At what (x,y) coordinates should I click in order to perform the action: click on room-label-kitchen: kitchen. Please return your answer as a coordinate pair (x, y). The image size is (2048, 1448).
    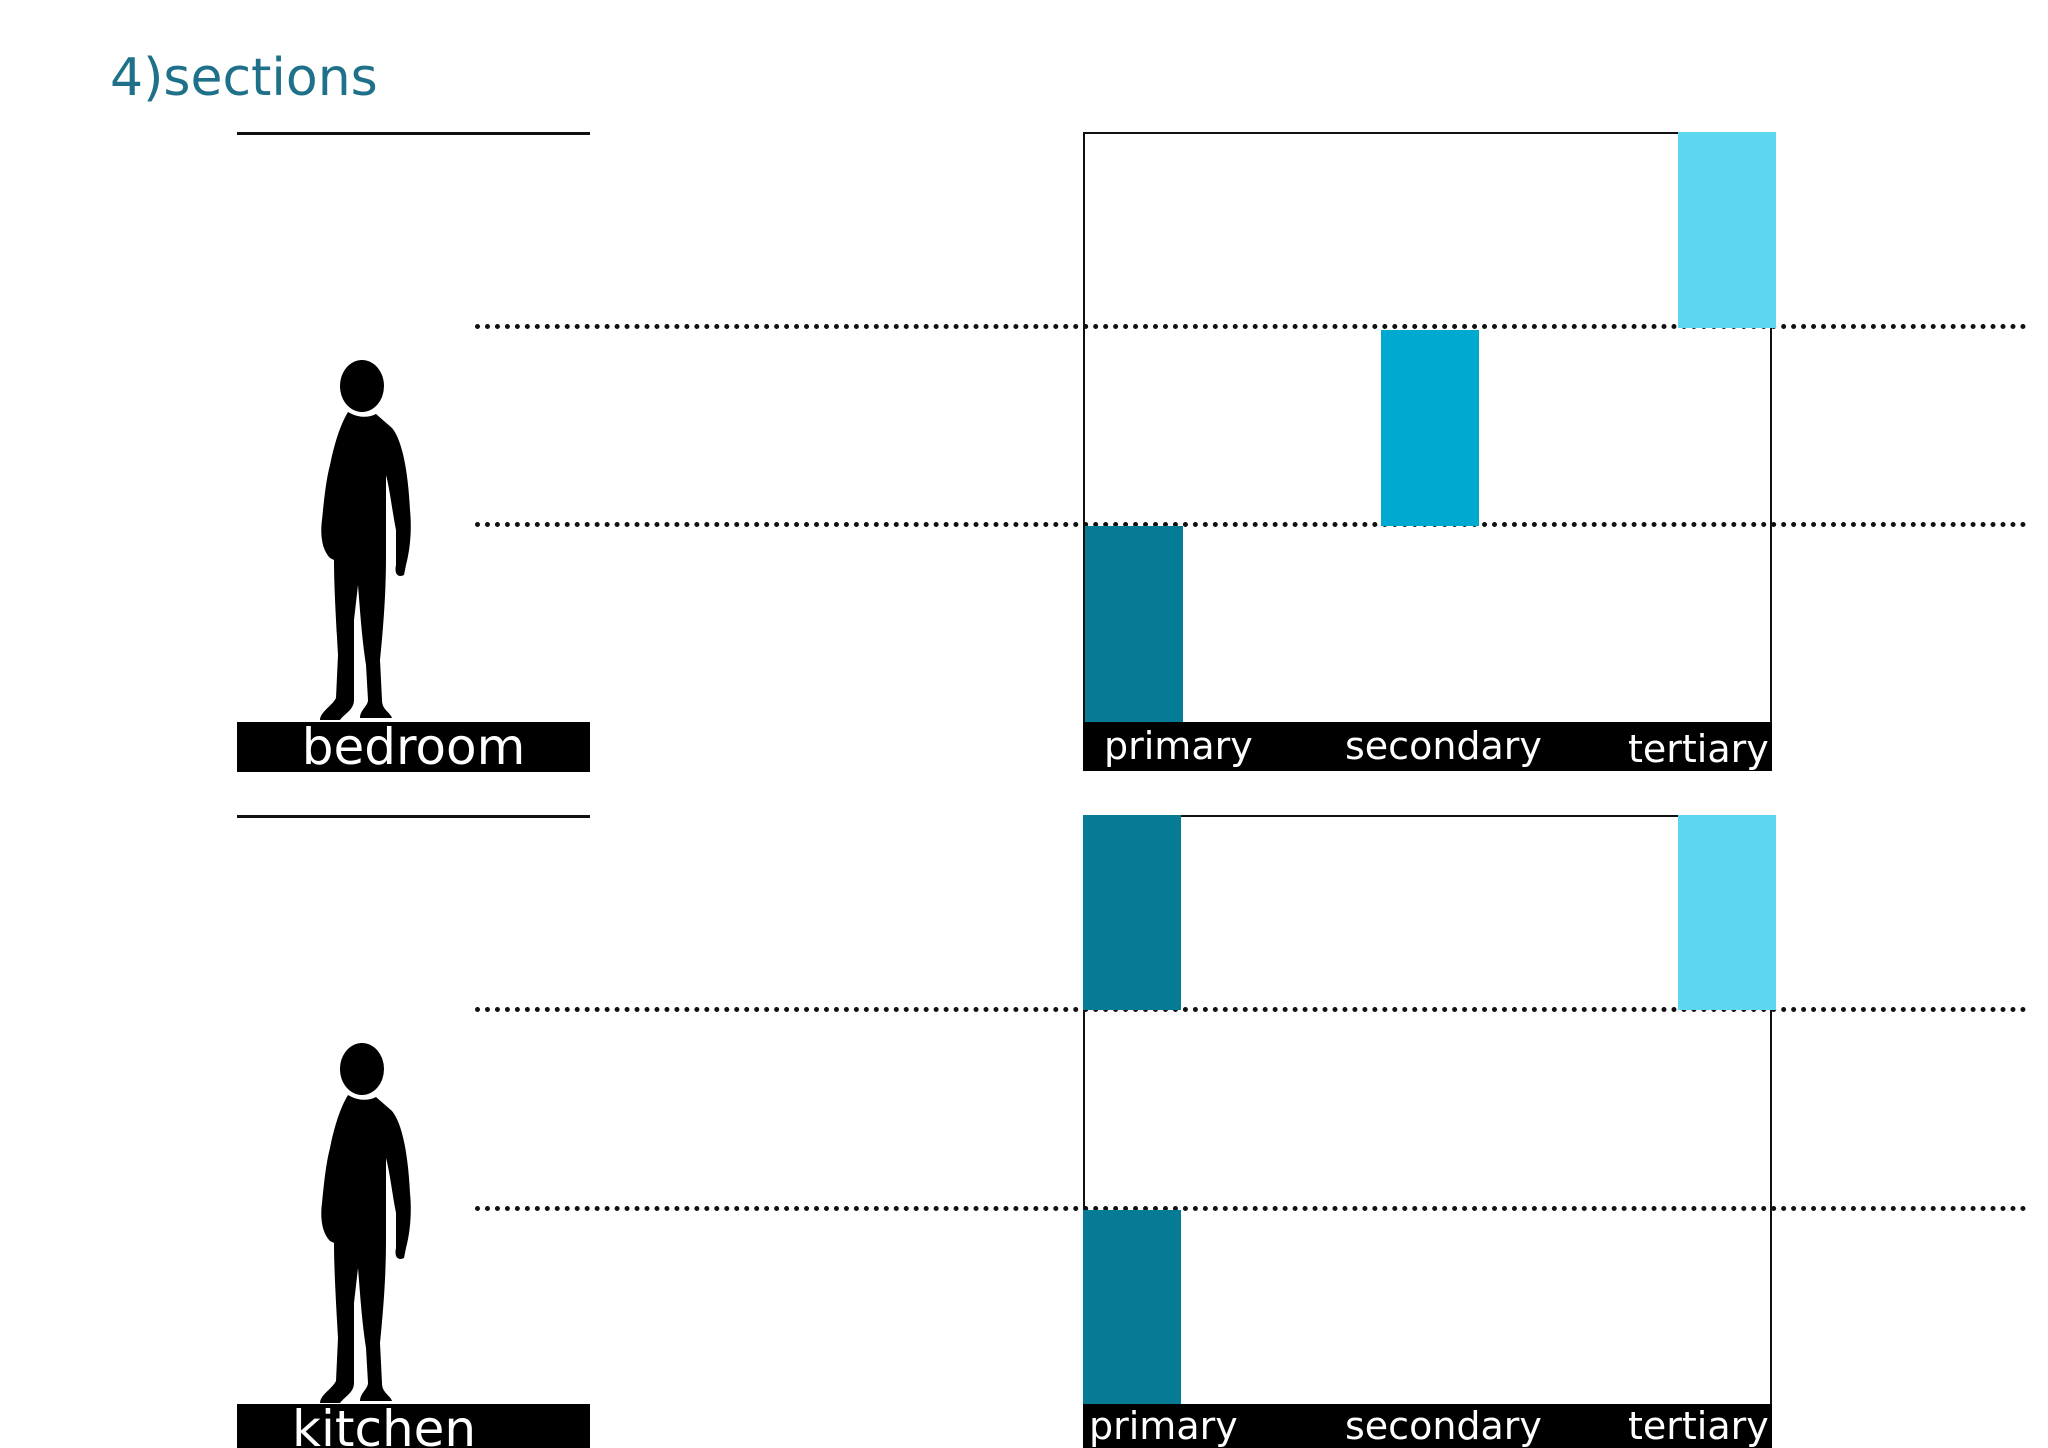
    Looking at the image, I should click on (413, 1426).